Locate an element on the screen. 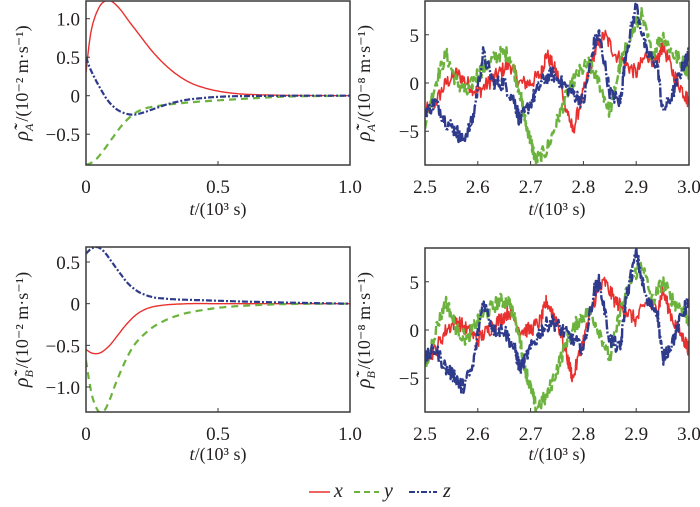 The width and height of the screenshot is (700, 507). legend-label-y: y is located at coordinates (387, 491).